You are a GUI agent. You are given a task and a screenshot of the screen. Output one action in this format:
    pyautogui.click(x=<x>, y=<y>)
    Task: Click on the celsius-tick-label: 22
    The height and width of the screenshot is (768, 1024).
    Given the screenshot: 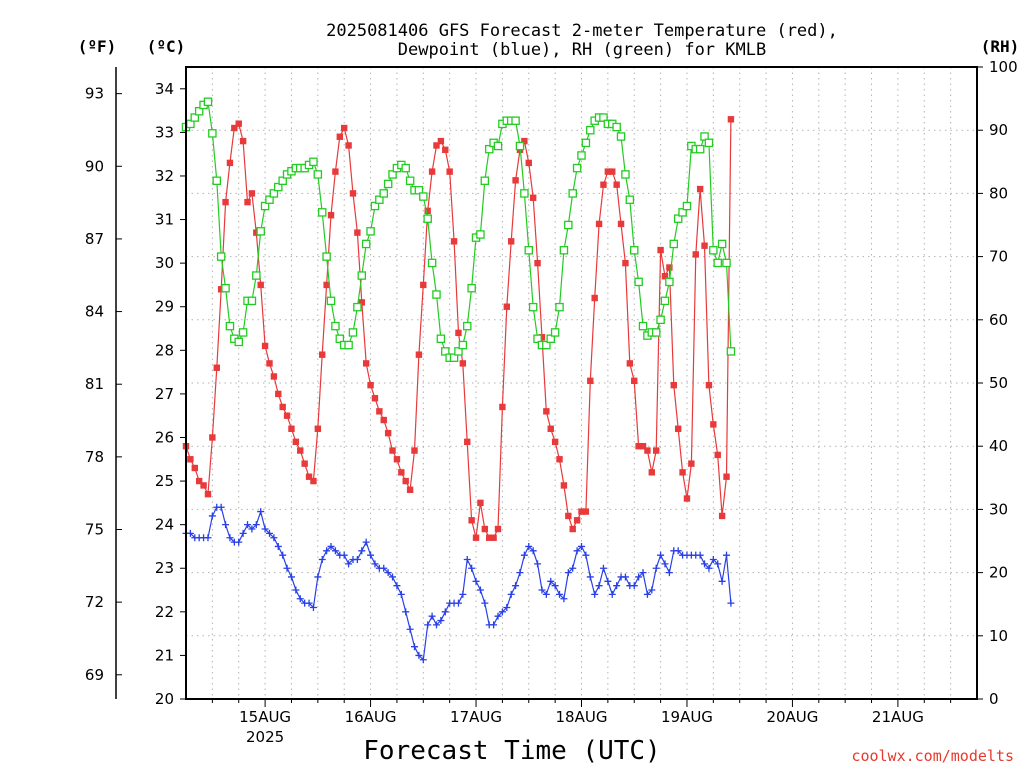 What is the action you would take?
    pyautogui.click(x=164, y=612)
    